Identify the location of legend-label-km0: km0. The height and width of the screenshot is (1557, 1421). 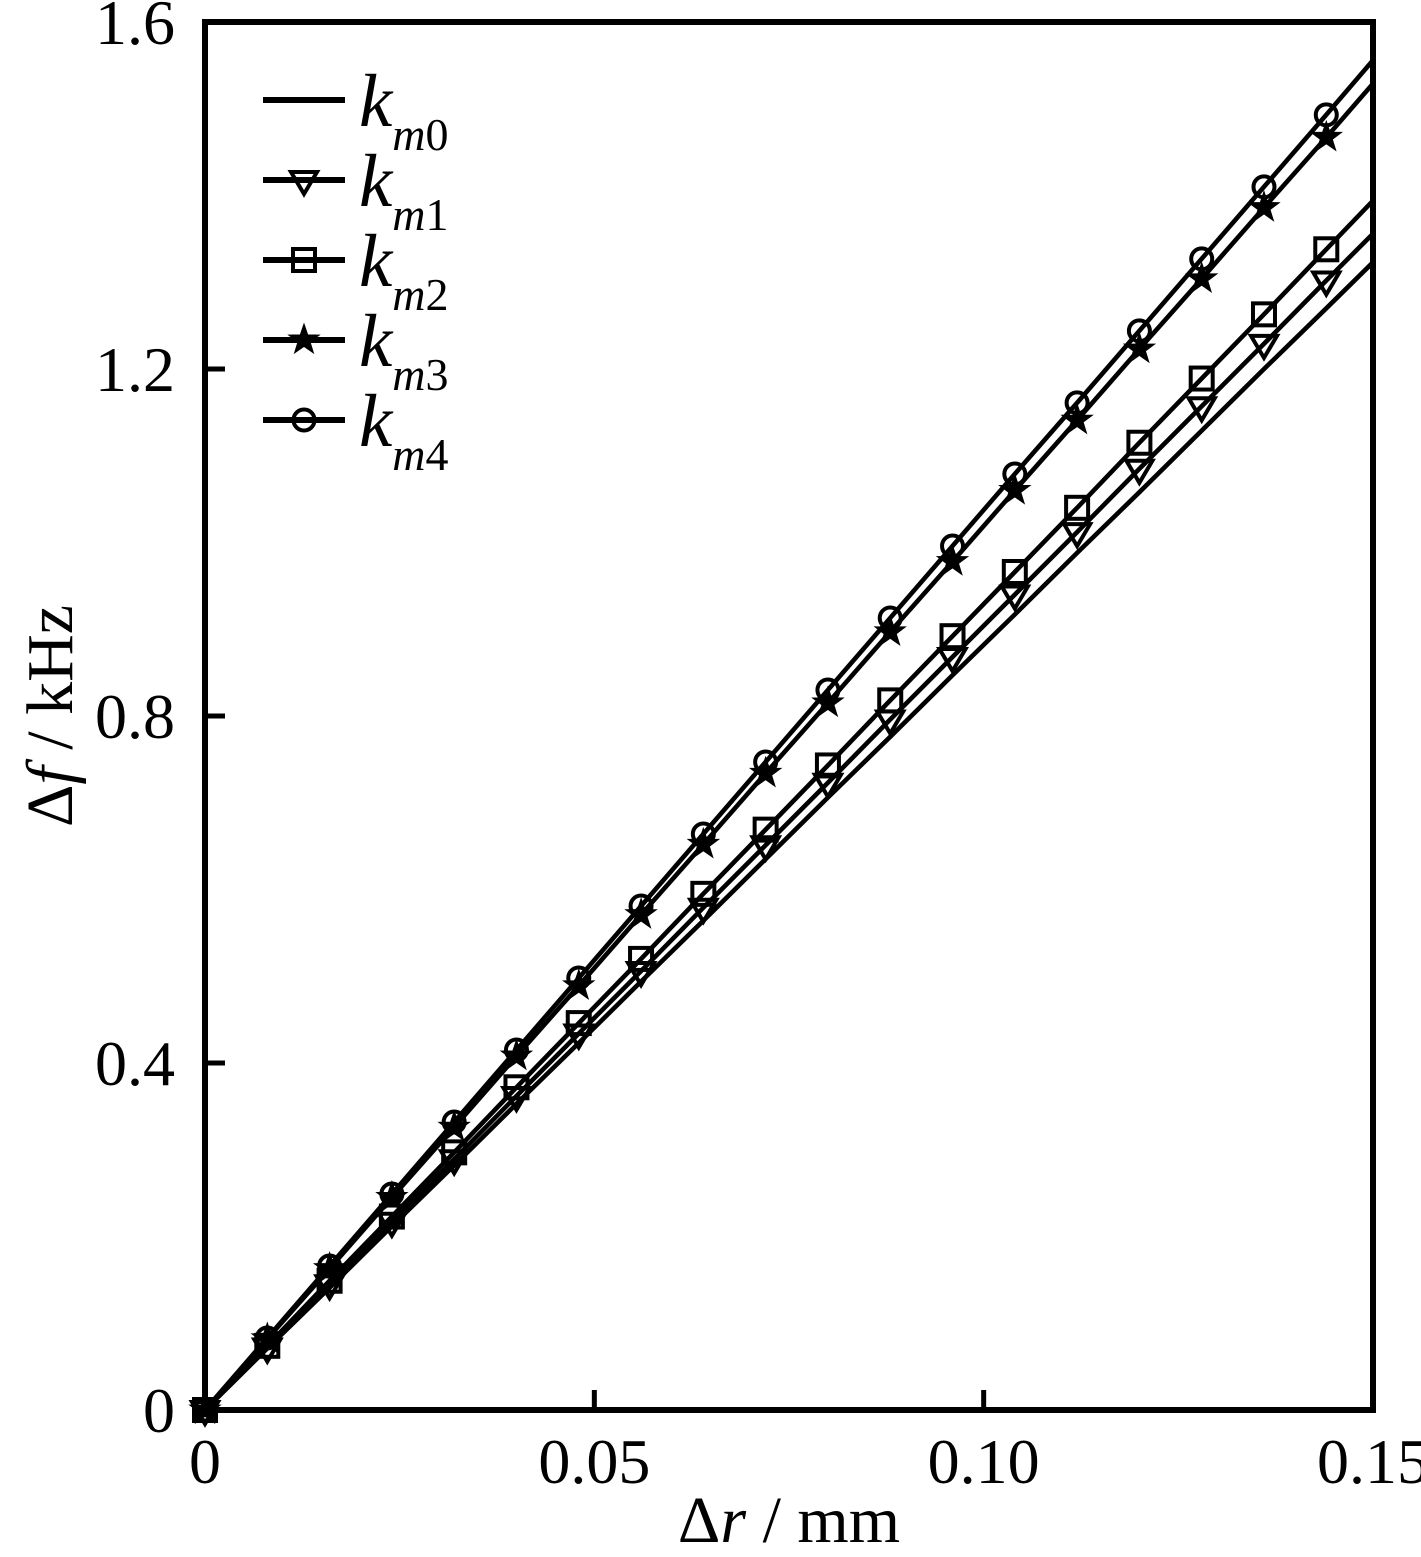
(404, 110).